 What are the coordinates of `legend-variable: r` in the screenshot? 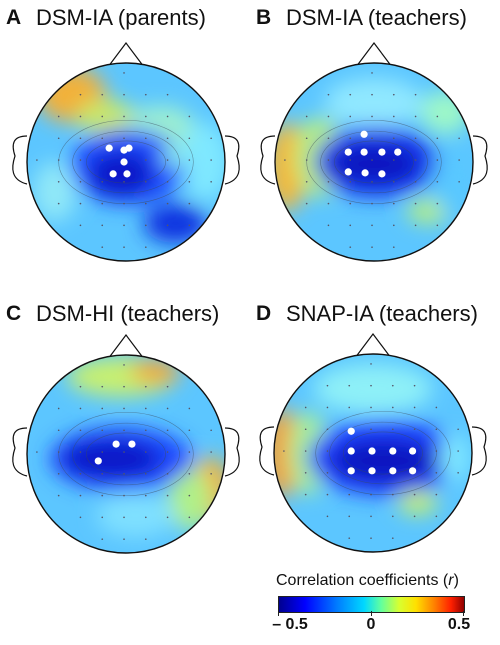 It's located at (451, 580).